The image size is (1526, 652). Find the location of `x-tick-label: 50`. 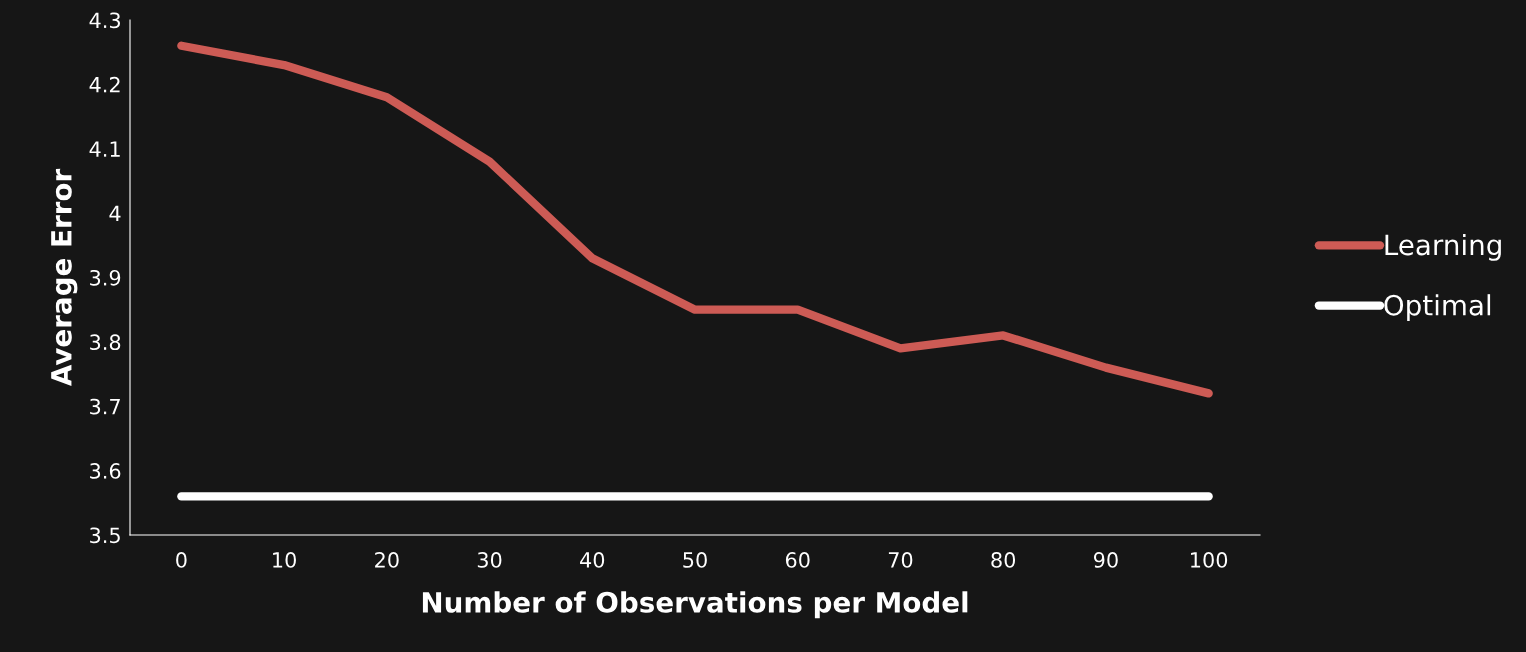

x-tick-label: 50 is located at coordinates (695, 560).